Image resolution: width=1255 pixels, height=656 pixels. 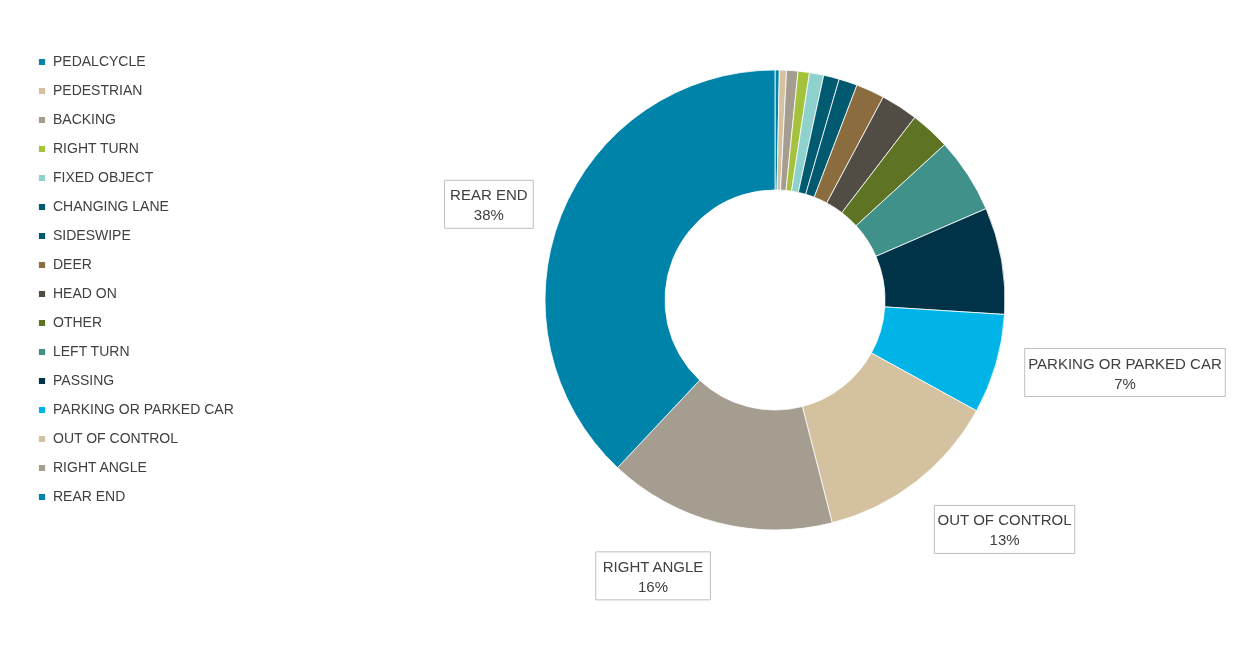 I want to click on legend-label: SIDESWIPE, so click(x=92, y=235).